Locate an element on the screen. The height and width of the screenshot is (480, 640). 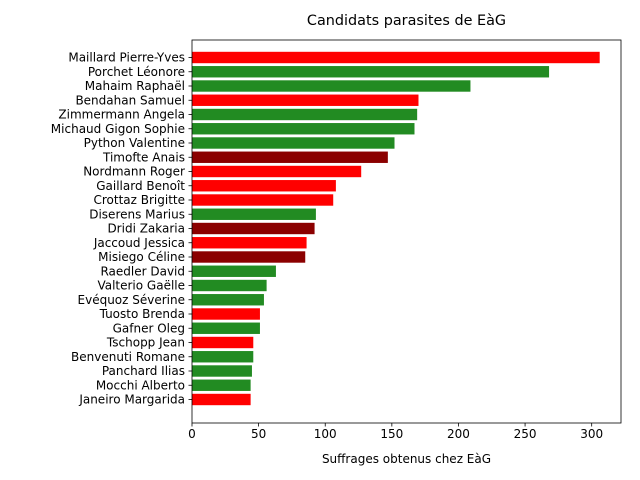
y-tick-label: Zimmermann Angela is located at coordinates (121, 115).